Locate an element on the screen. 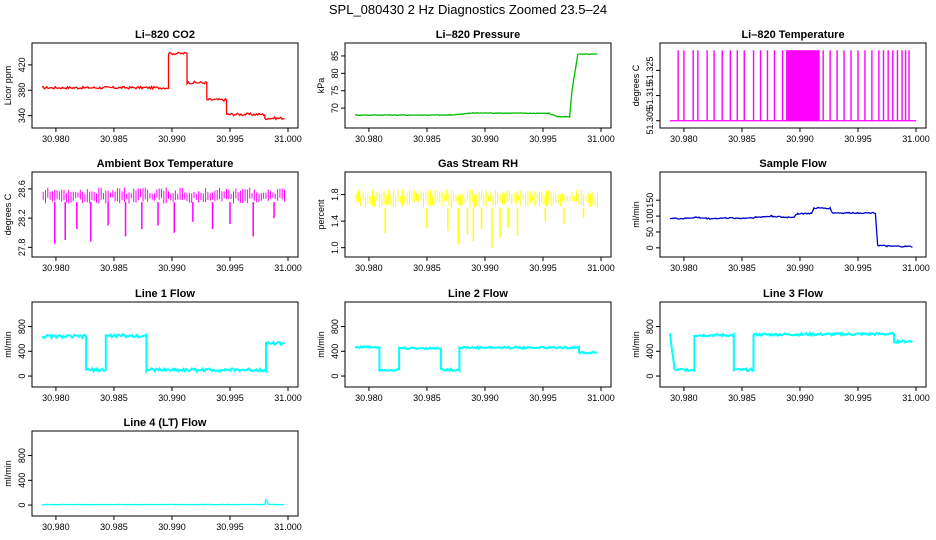 The height and width of the screenshot is (540, 936). panel-title: Line 4 (LT) Flow is located at coordinates (165, 423).